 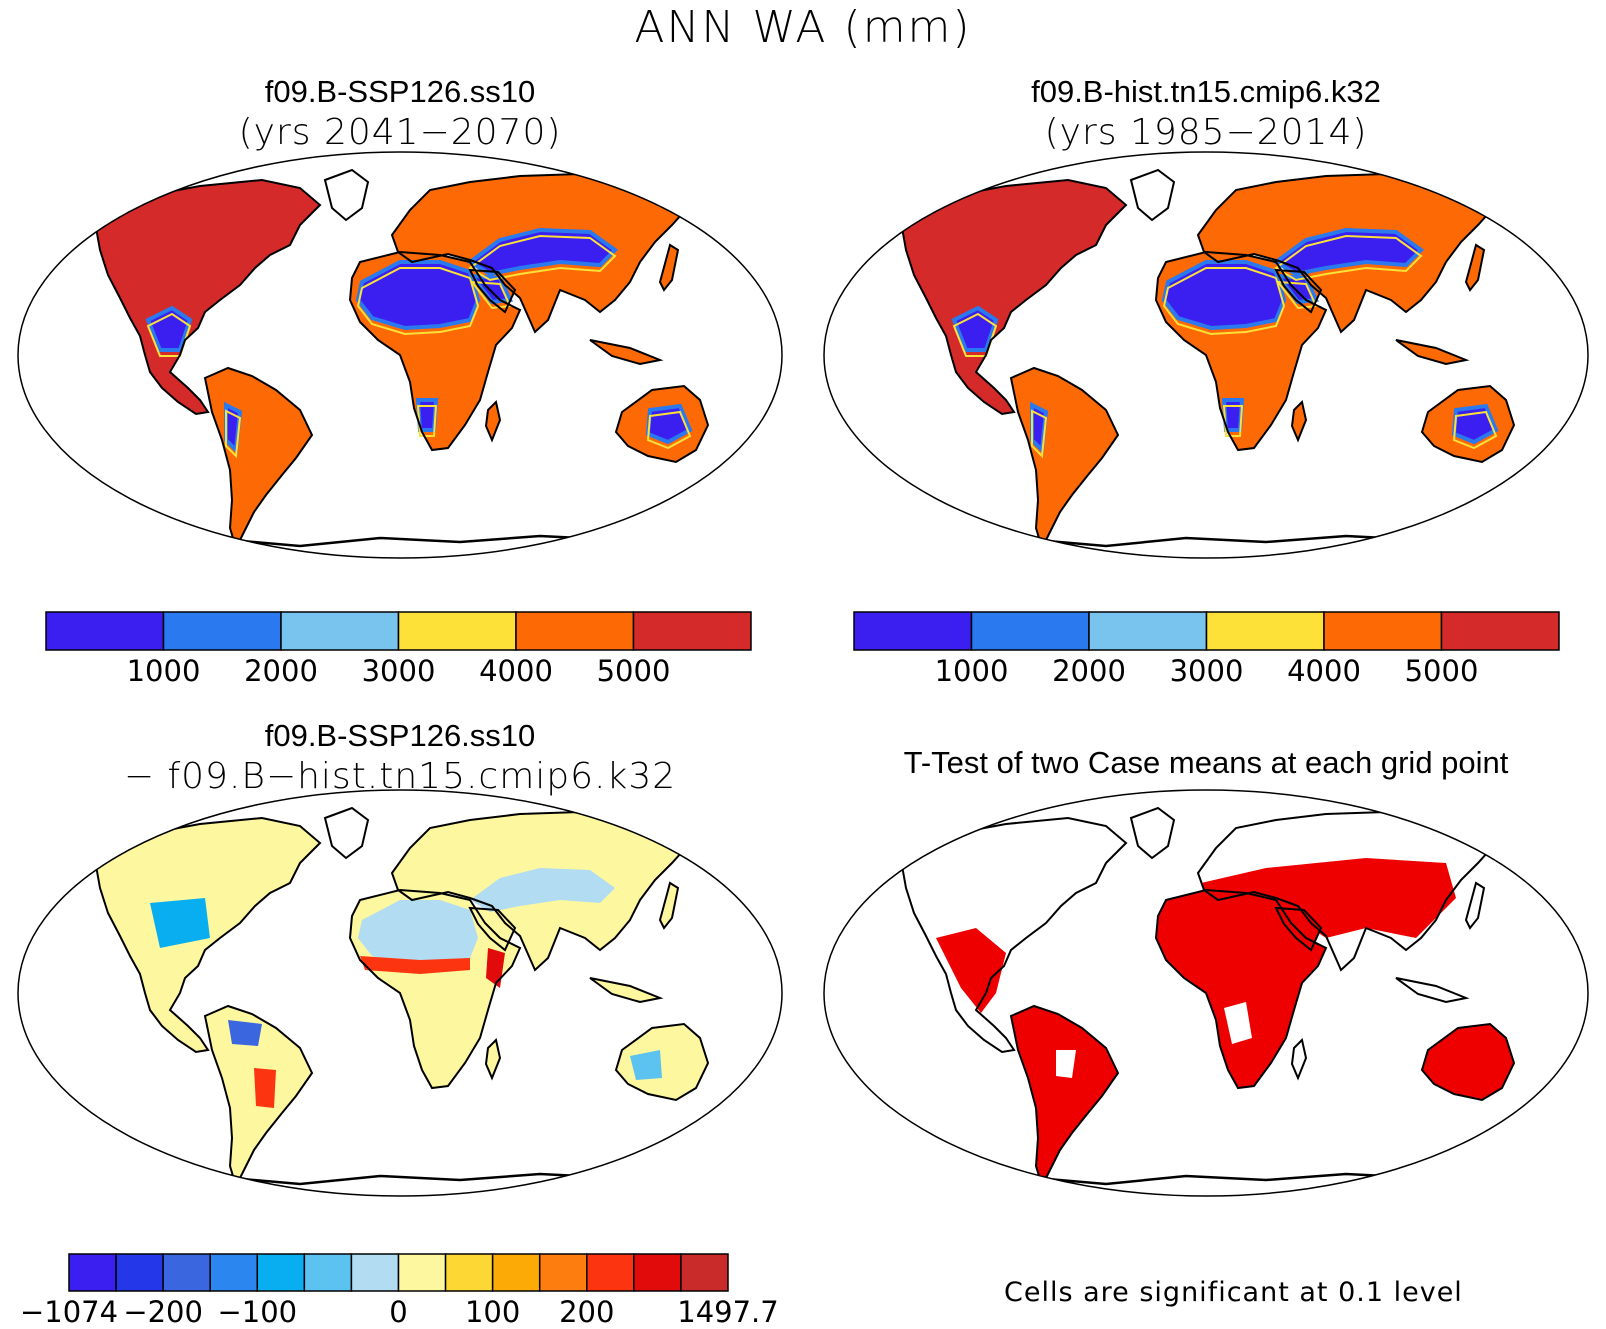 What do you see at coordinates (245, 1033) in the screenshot?
I see `diff-amazon` at bounding box center [245, 1033].